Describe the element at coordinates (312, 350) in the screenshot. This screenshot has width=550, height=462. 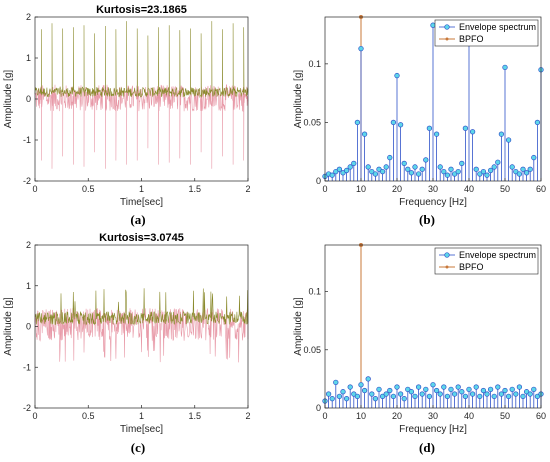
I see `y-tick-label: 0.05` at that location.